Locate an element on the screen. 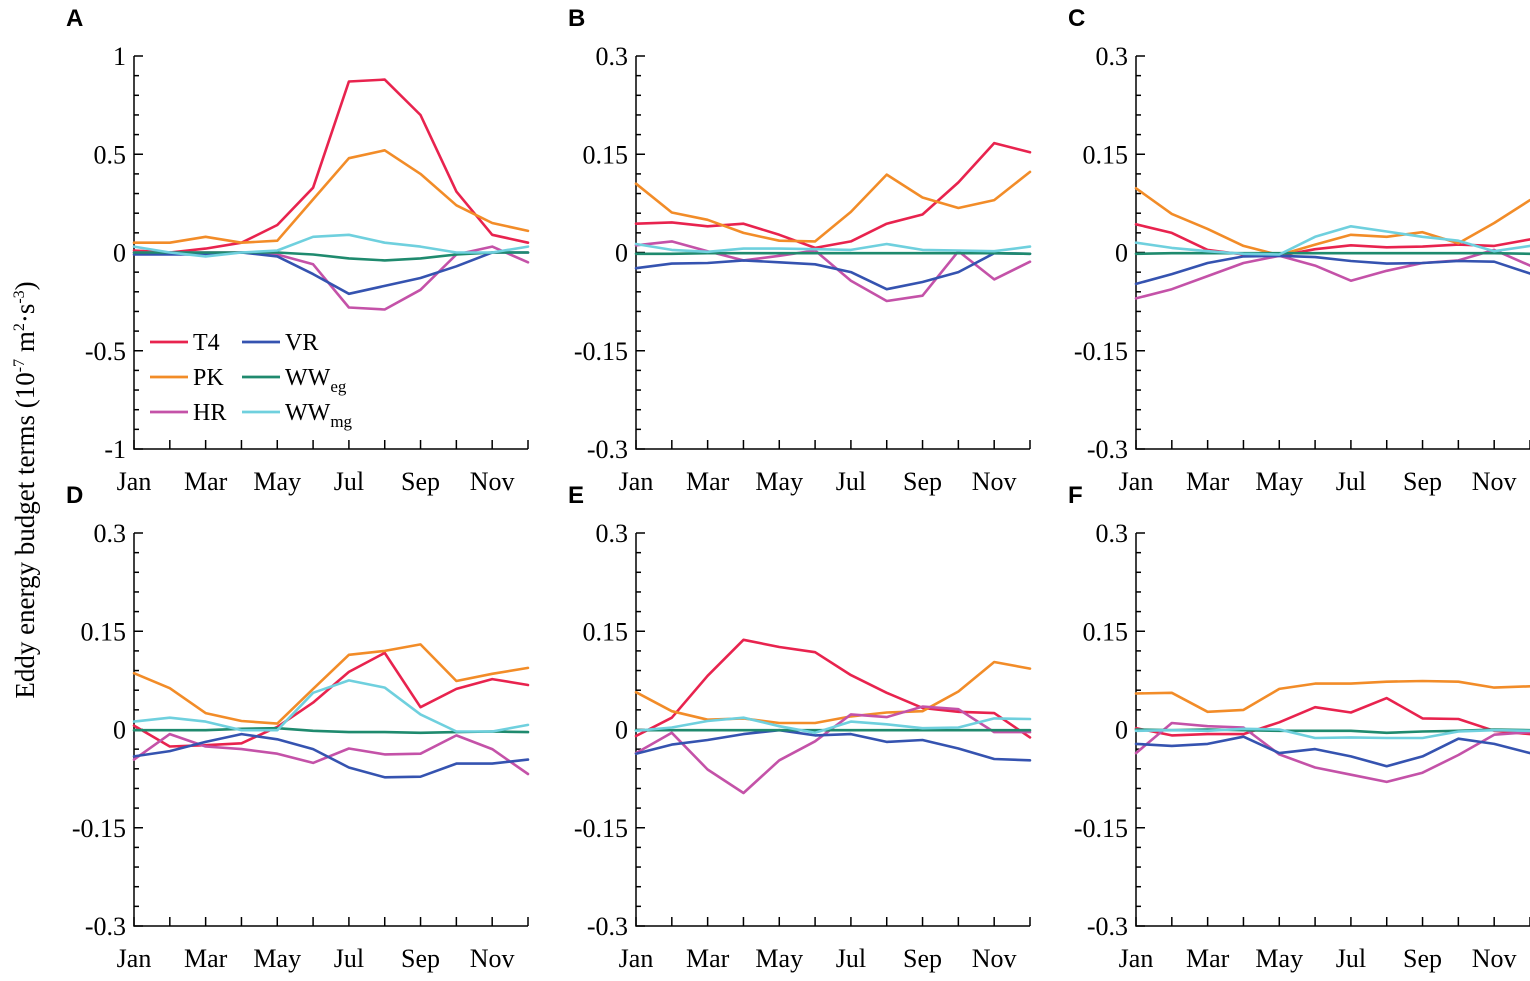  legend-label-vr: VR is located at coordinates (301, 343).